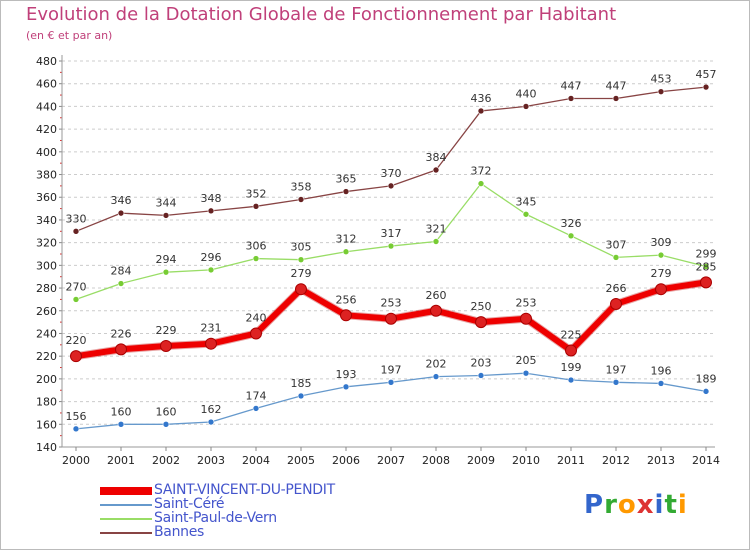  Describe the element at coordinates (76, 429) in the screenshot. I see `series-1-point-2000` at that location.